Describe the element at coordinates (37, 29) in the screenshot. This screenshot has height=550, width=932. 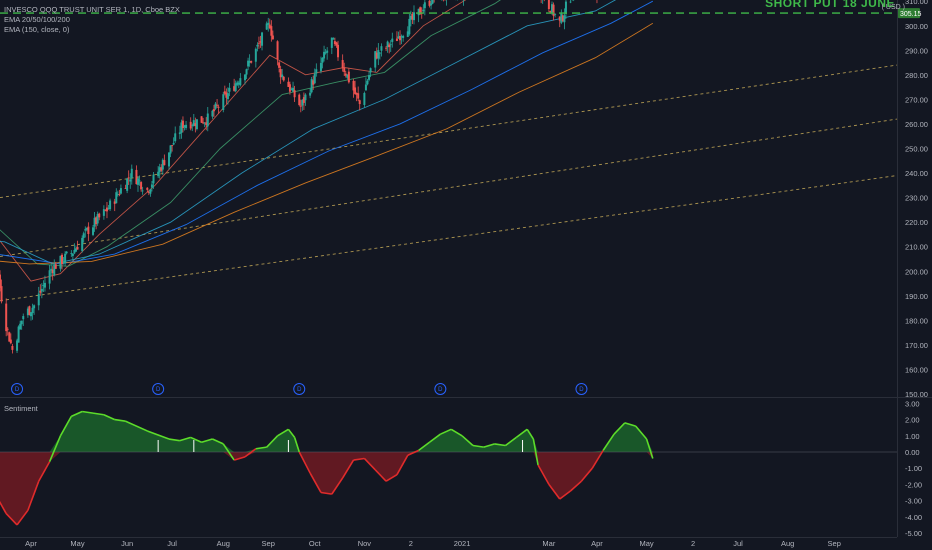
I see `ema-150-legend: EMA (150, close, 0)` at that location.